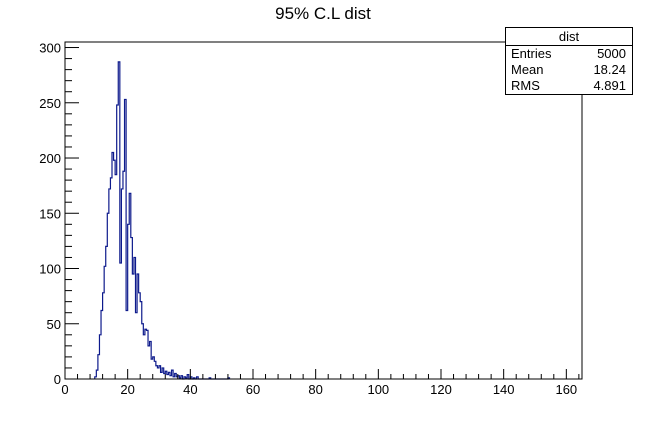 This screenshot has height=422, width=646. What do you see at coordinates (566, 389) in the screenshot?
I see `x-tick-label: 160` at bounding box center [566, 389].